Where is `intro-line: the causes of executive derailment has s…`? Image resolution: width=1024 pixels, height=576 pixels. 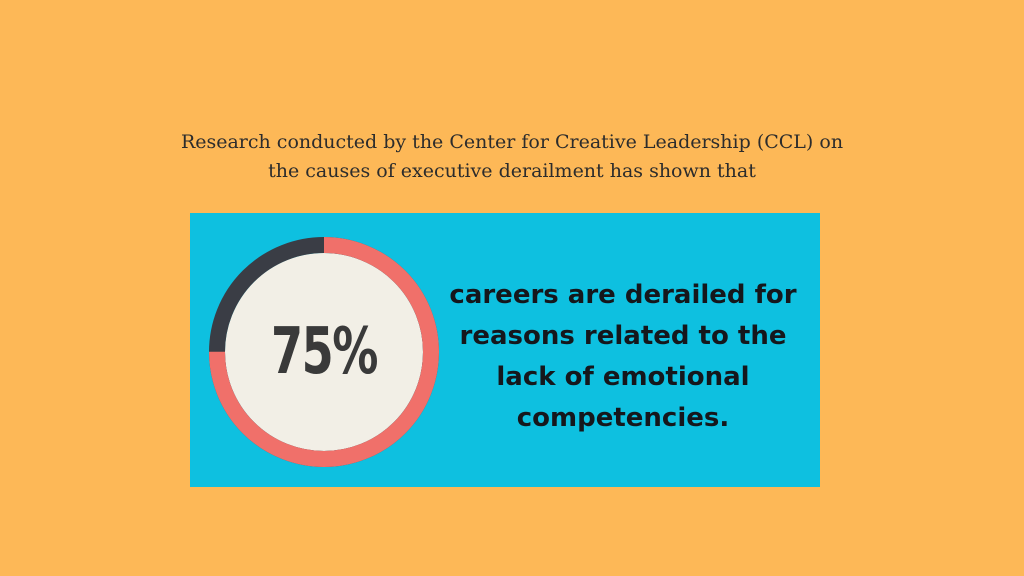
intro-line: the causes of executive derailment has s… is located at coordinates (512, 171).